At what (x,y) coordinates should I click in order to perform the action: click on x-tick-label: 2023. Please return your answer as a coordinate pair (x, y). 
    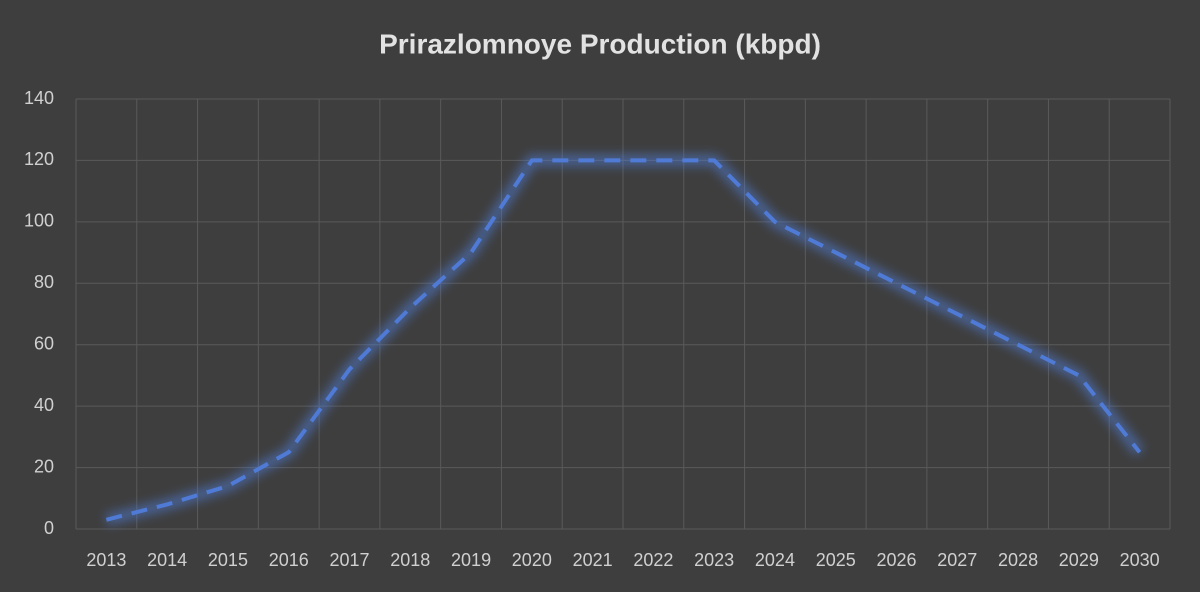
    Looking at the image, I should click on (714, 560).